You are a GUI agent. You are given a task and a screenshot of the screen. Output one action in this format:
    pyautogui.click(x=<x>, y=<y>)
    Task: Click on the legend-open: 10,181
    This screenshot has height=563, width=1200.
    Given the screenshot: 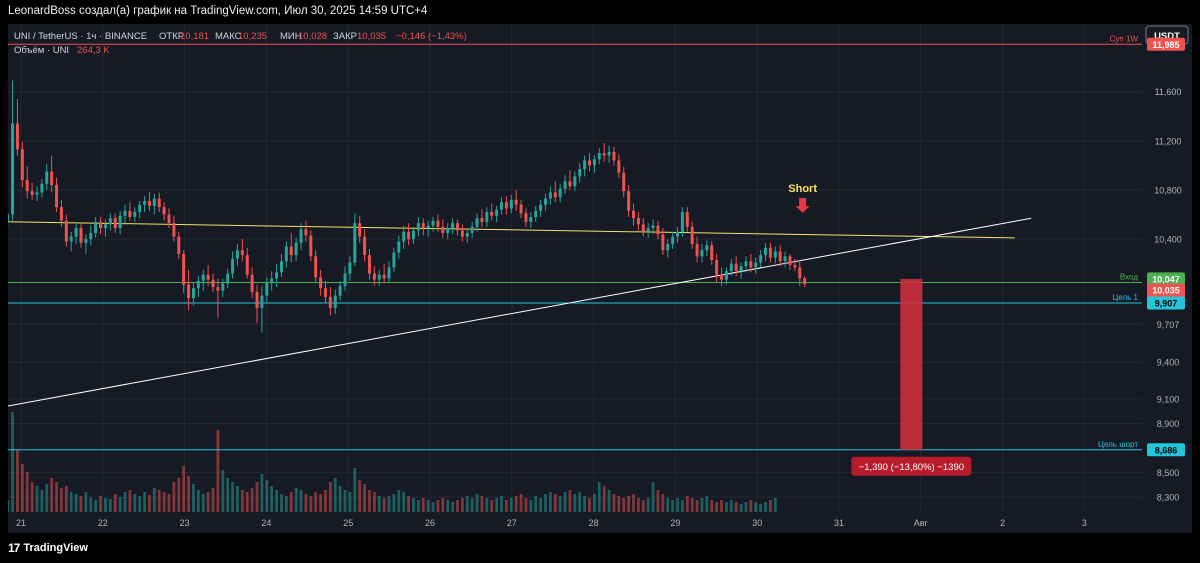 What is the action you would take?
    pyautogui.click(x=194, y=36)
    